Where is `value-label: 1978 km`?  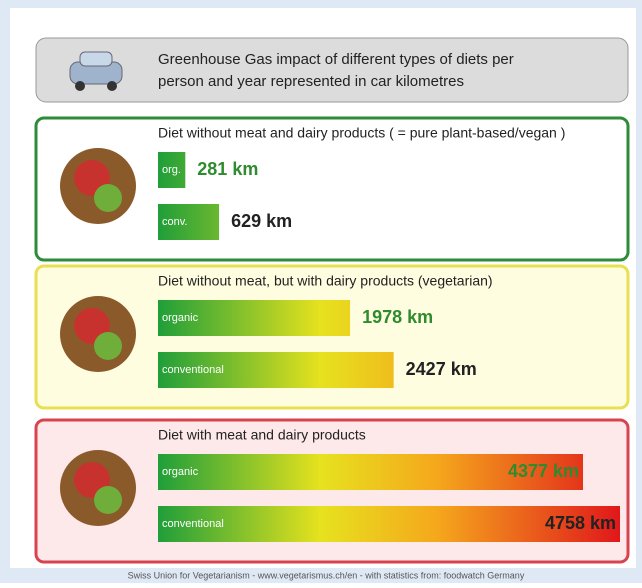
value-label: 1978 km is located at coordinates (397, 317).